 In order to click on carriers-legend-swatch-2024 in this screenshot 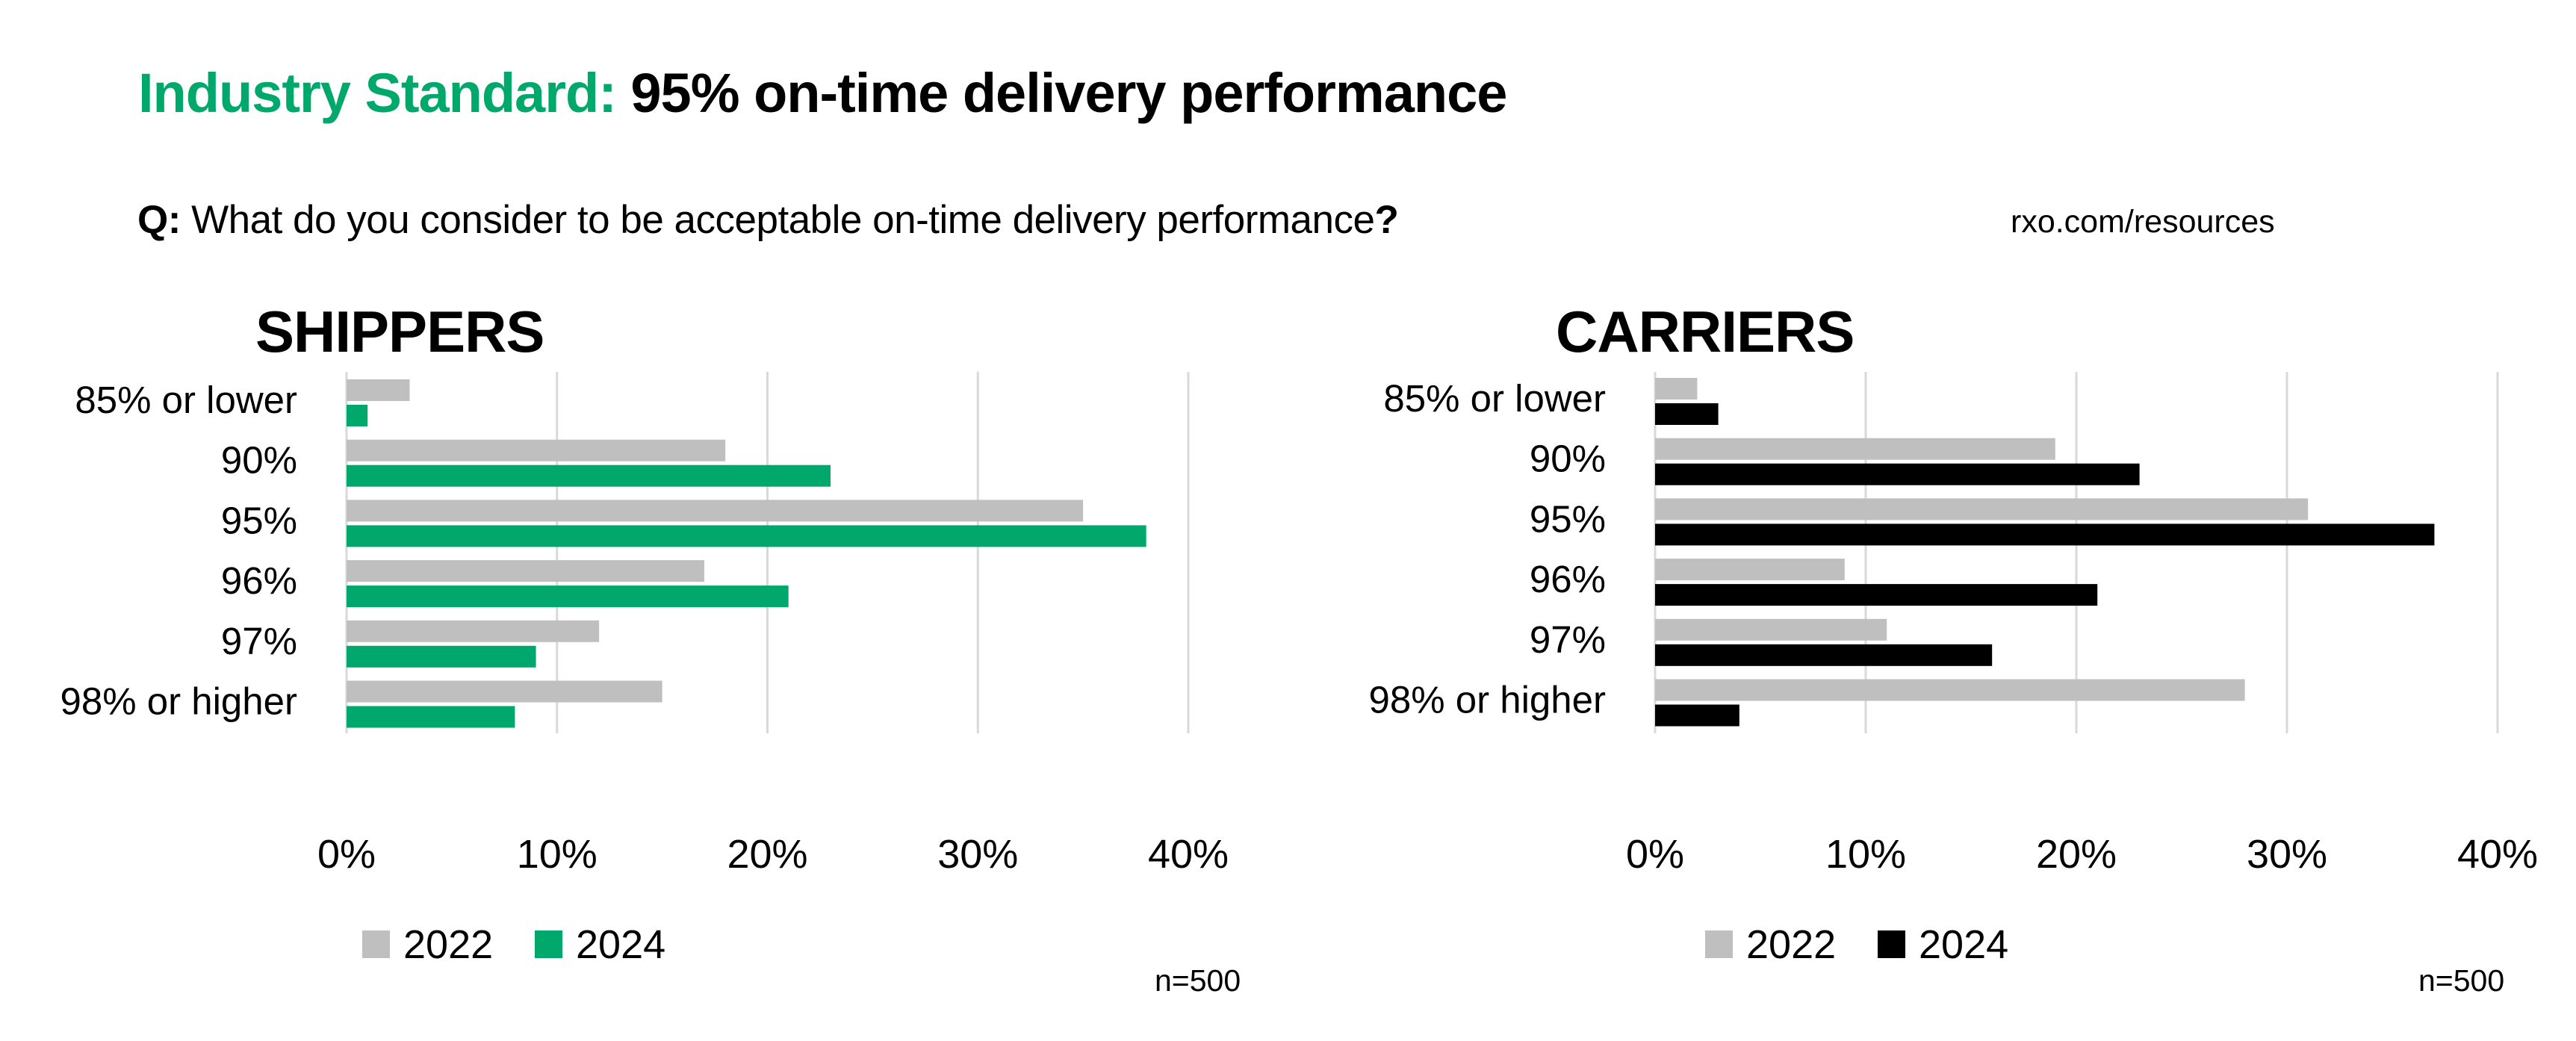, I will do `click(1891, 944)`.